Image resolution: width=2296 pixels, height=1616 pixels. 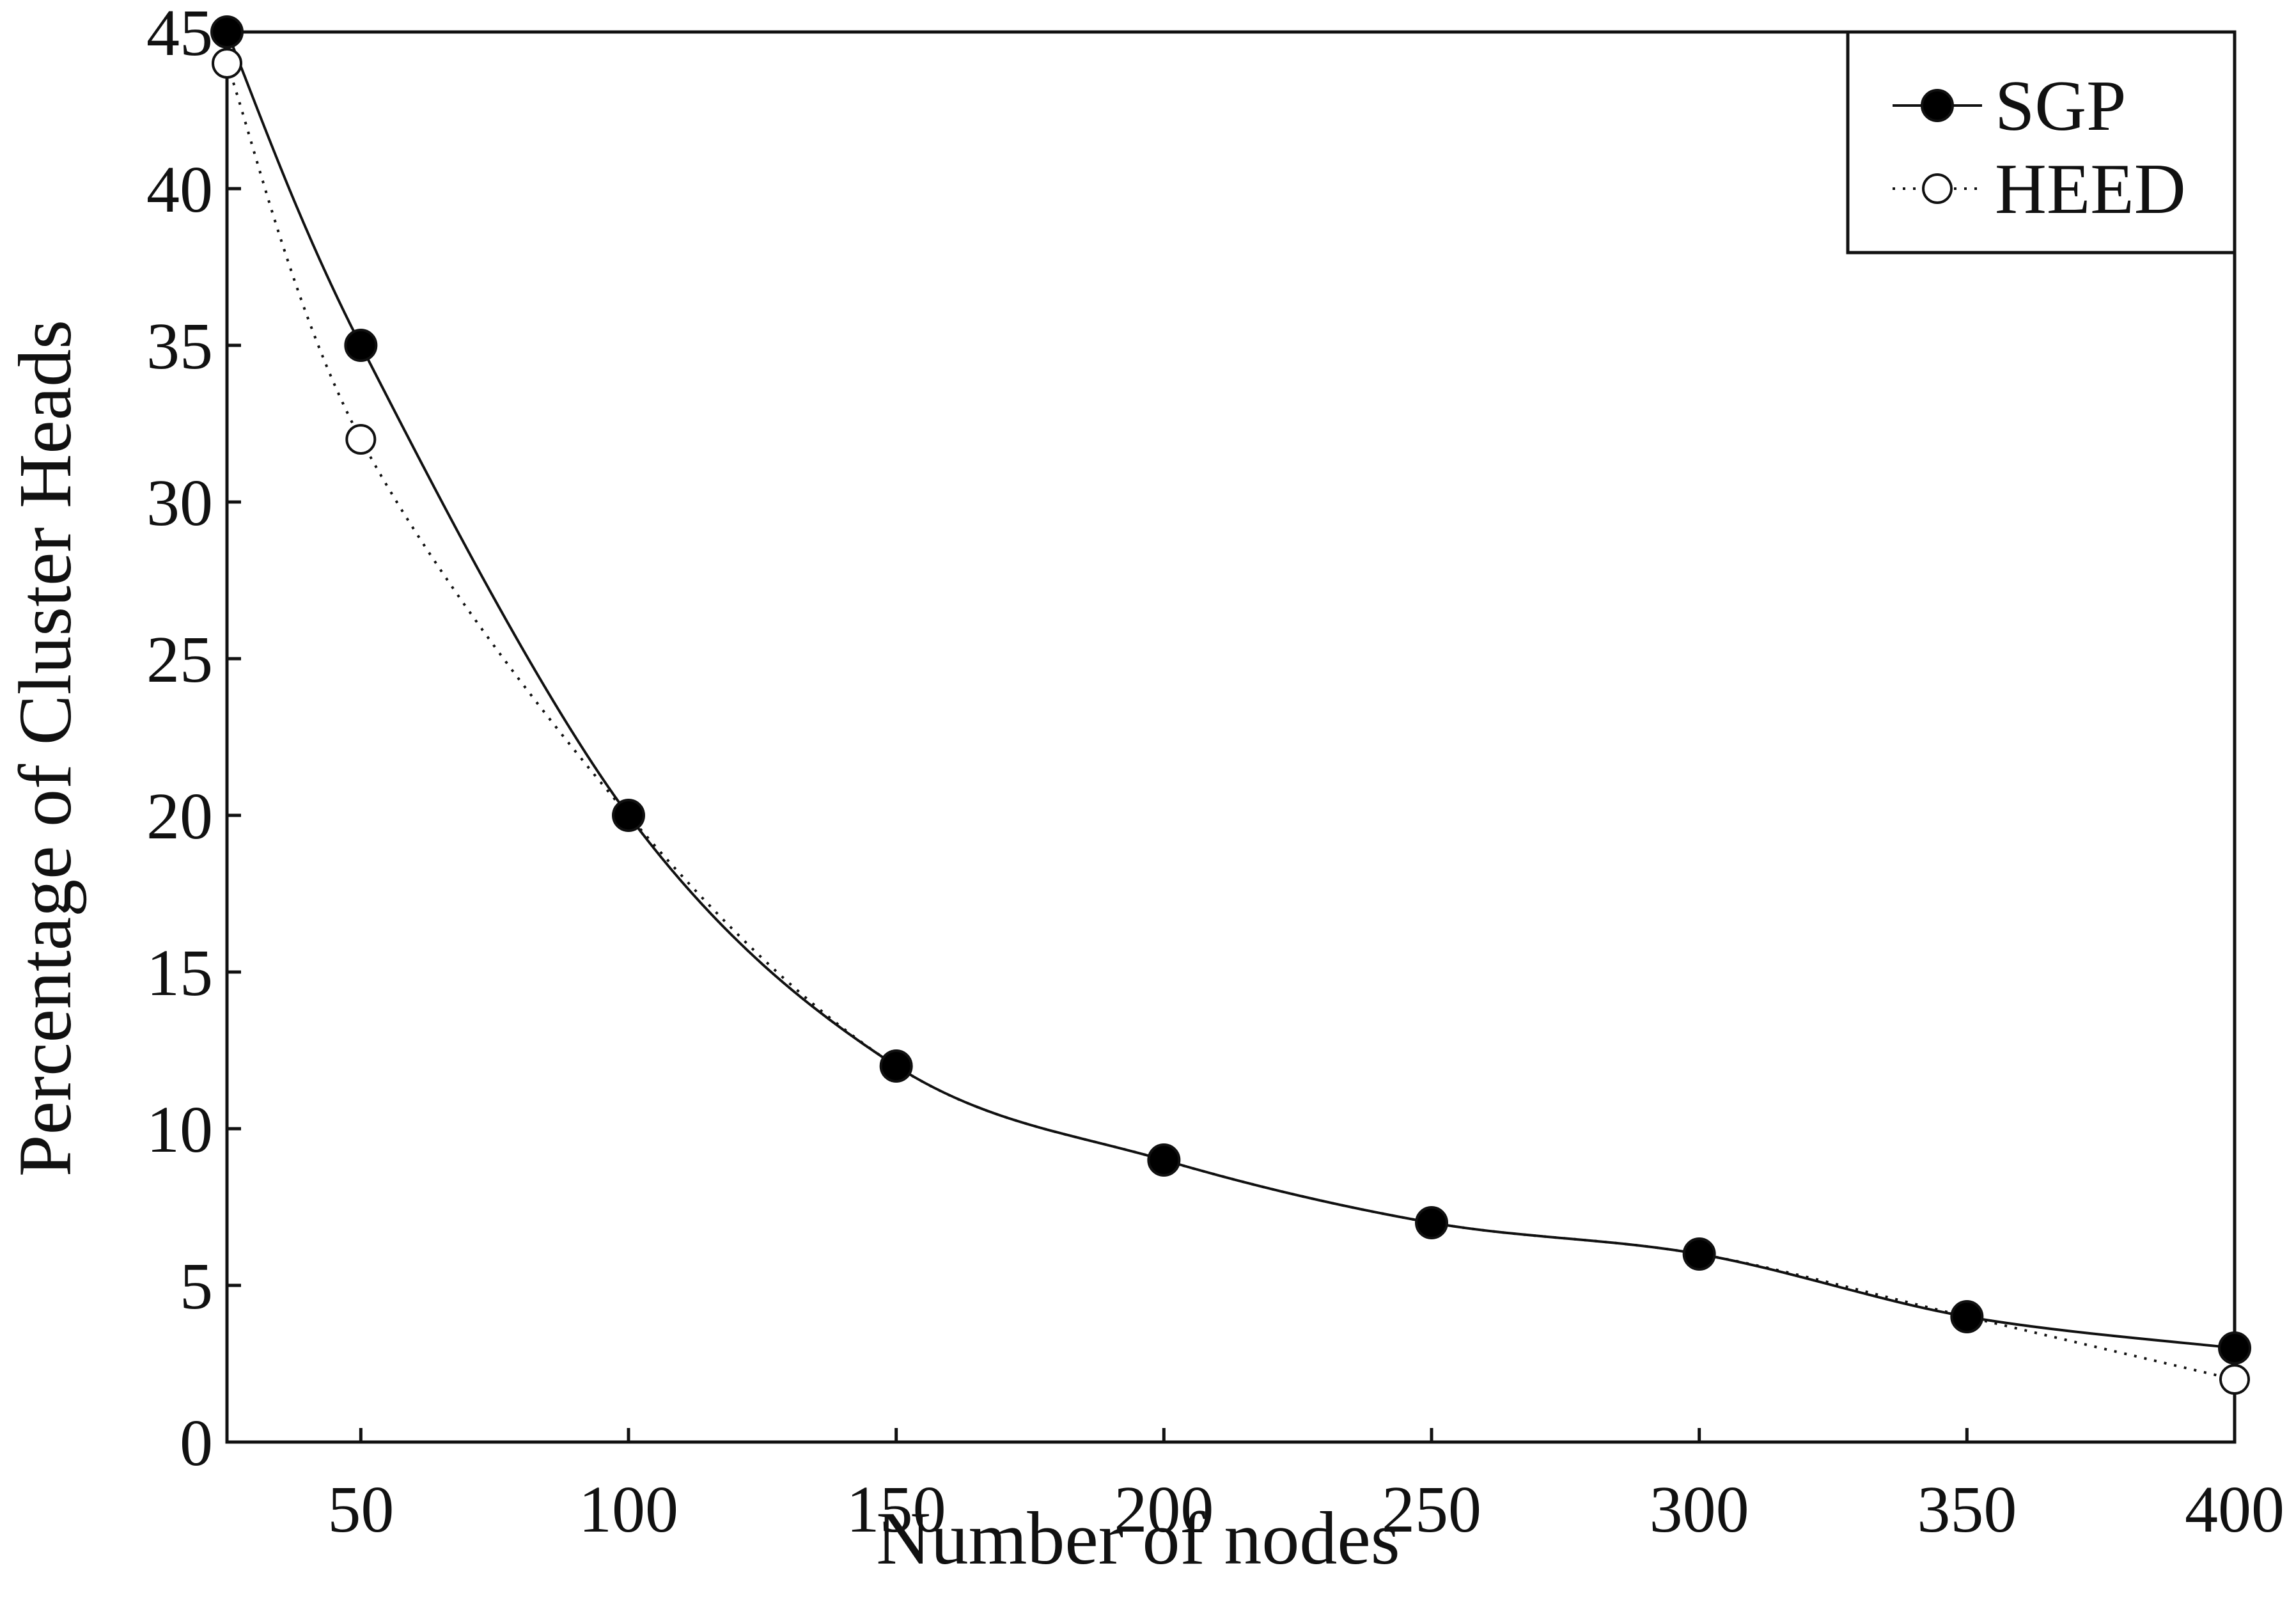 I want to click on x-tick-label: 350, so click(x=1967, y=1509).